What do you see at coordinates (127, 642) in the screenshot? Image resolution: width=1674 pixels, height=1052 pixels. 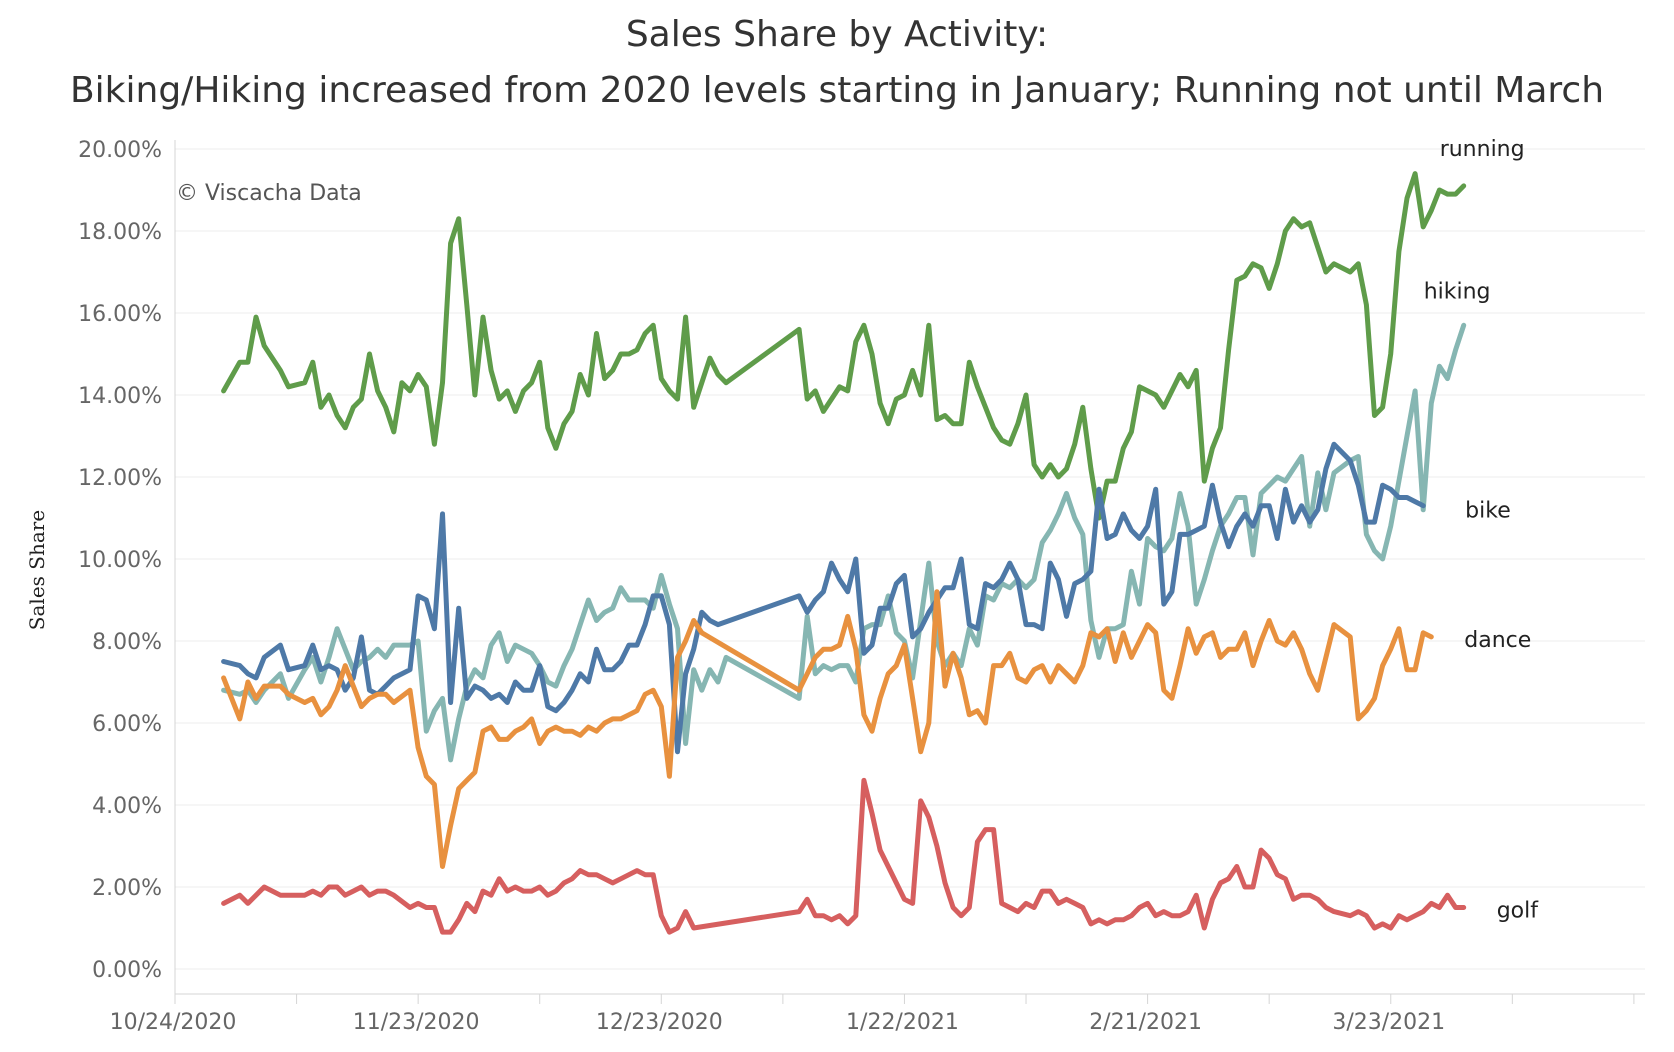 I see `y-tick-label: 8.00%` at bounding box center [127, 642].